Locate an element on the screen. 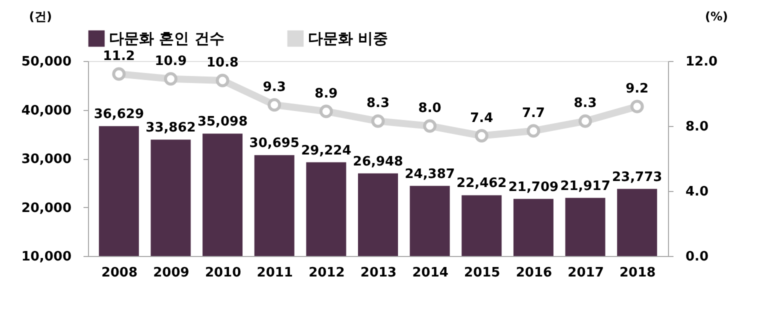  data-label: 35,098 is located at coordinates (222, 122).